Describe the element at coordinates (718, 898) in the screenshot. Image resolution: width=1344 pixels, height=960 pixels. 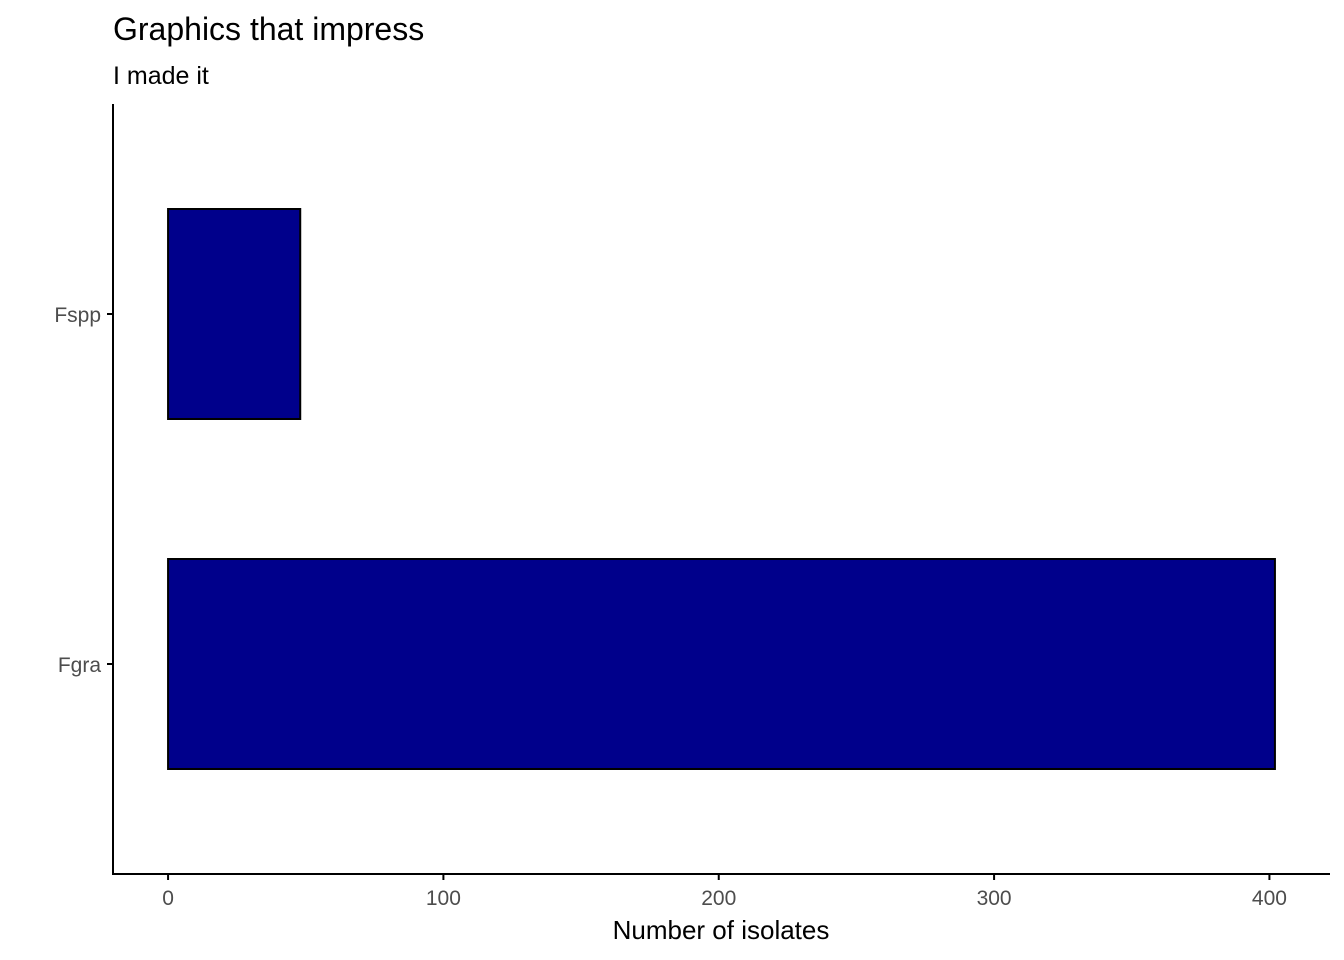
I see `x-tick-label: 200` at that location.